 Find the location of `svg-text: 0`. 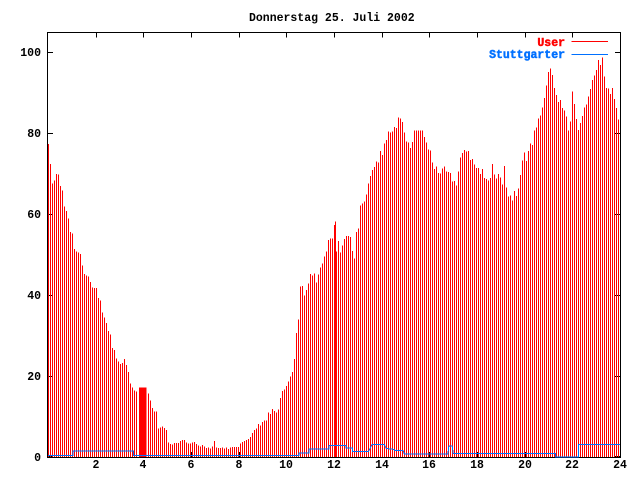

svg-text: 0 is located at coordinates (37, 458).